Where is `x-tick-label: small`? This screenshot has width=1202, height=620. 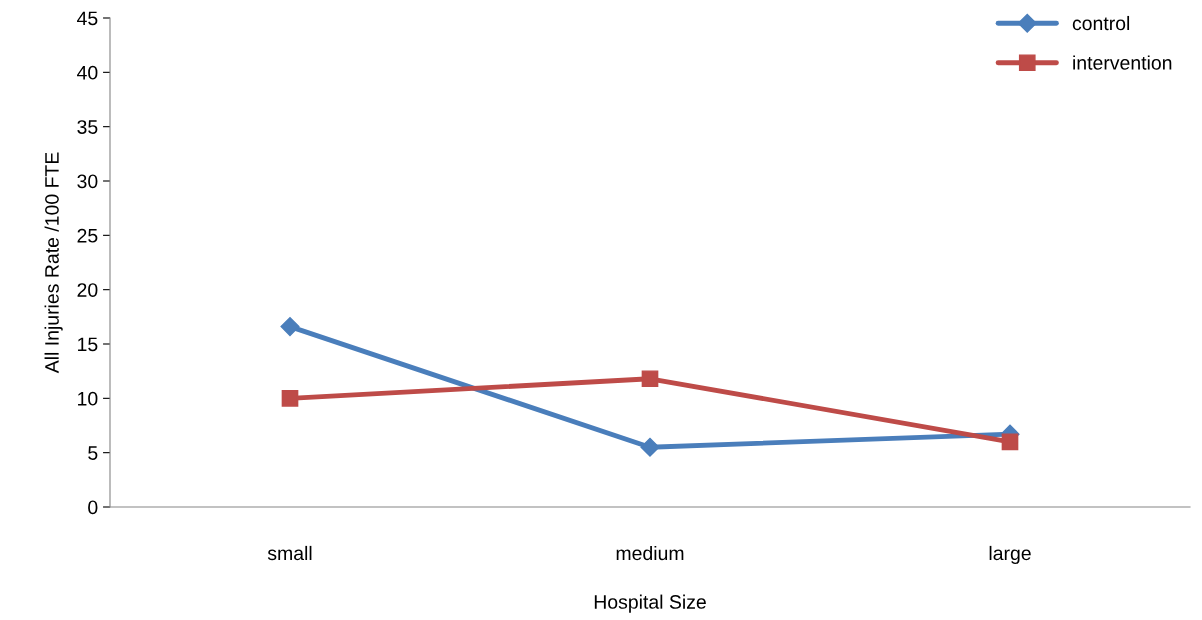 x-tick-label: small is located at coordinates (289, 553).